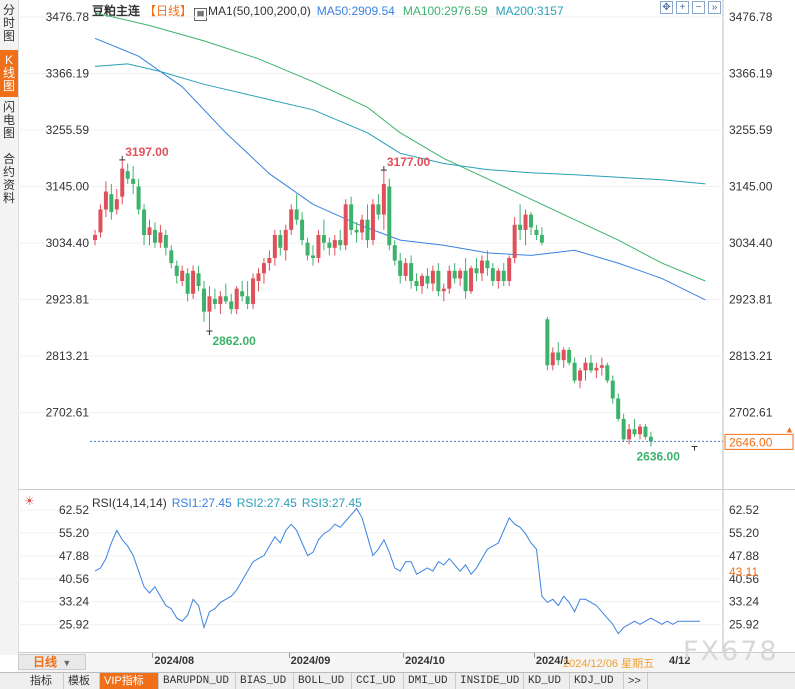 This screenshot has height=689, width=795. Describe the element at coordinates (323, 681) in the screenshot. I see `toolbar-boll: BOLL_UD` at that location.